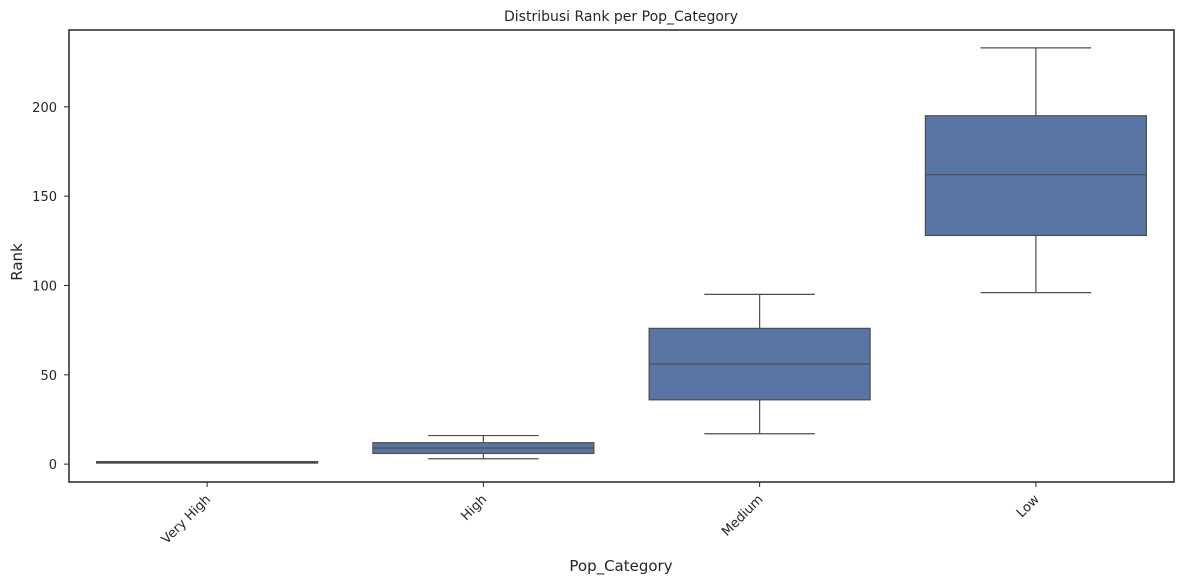 Image resolution: width=1184 pixels, height=584 pixels. Describe the element at coordinates (17, 262) in the screenshot. I see `y-axis-title: Rank` at that location.